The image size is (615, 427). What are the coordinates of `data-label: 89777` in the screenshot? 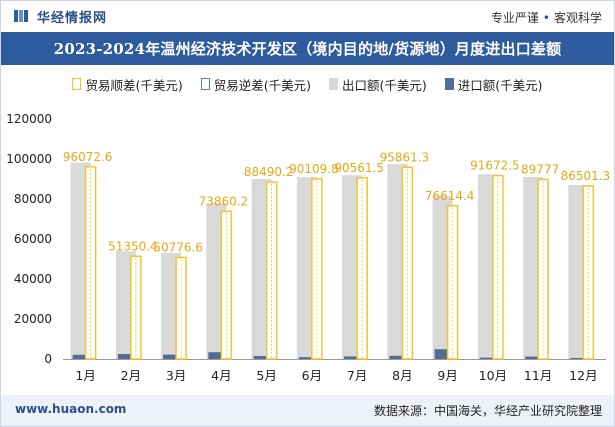 It's located at (540, 169).